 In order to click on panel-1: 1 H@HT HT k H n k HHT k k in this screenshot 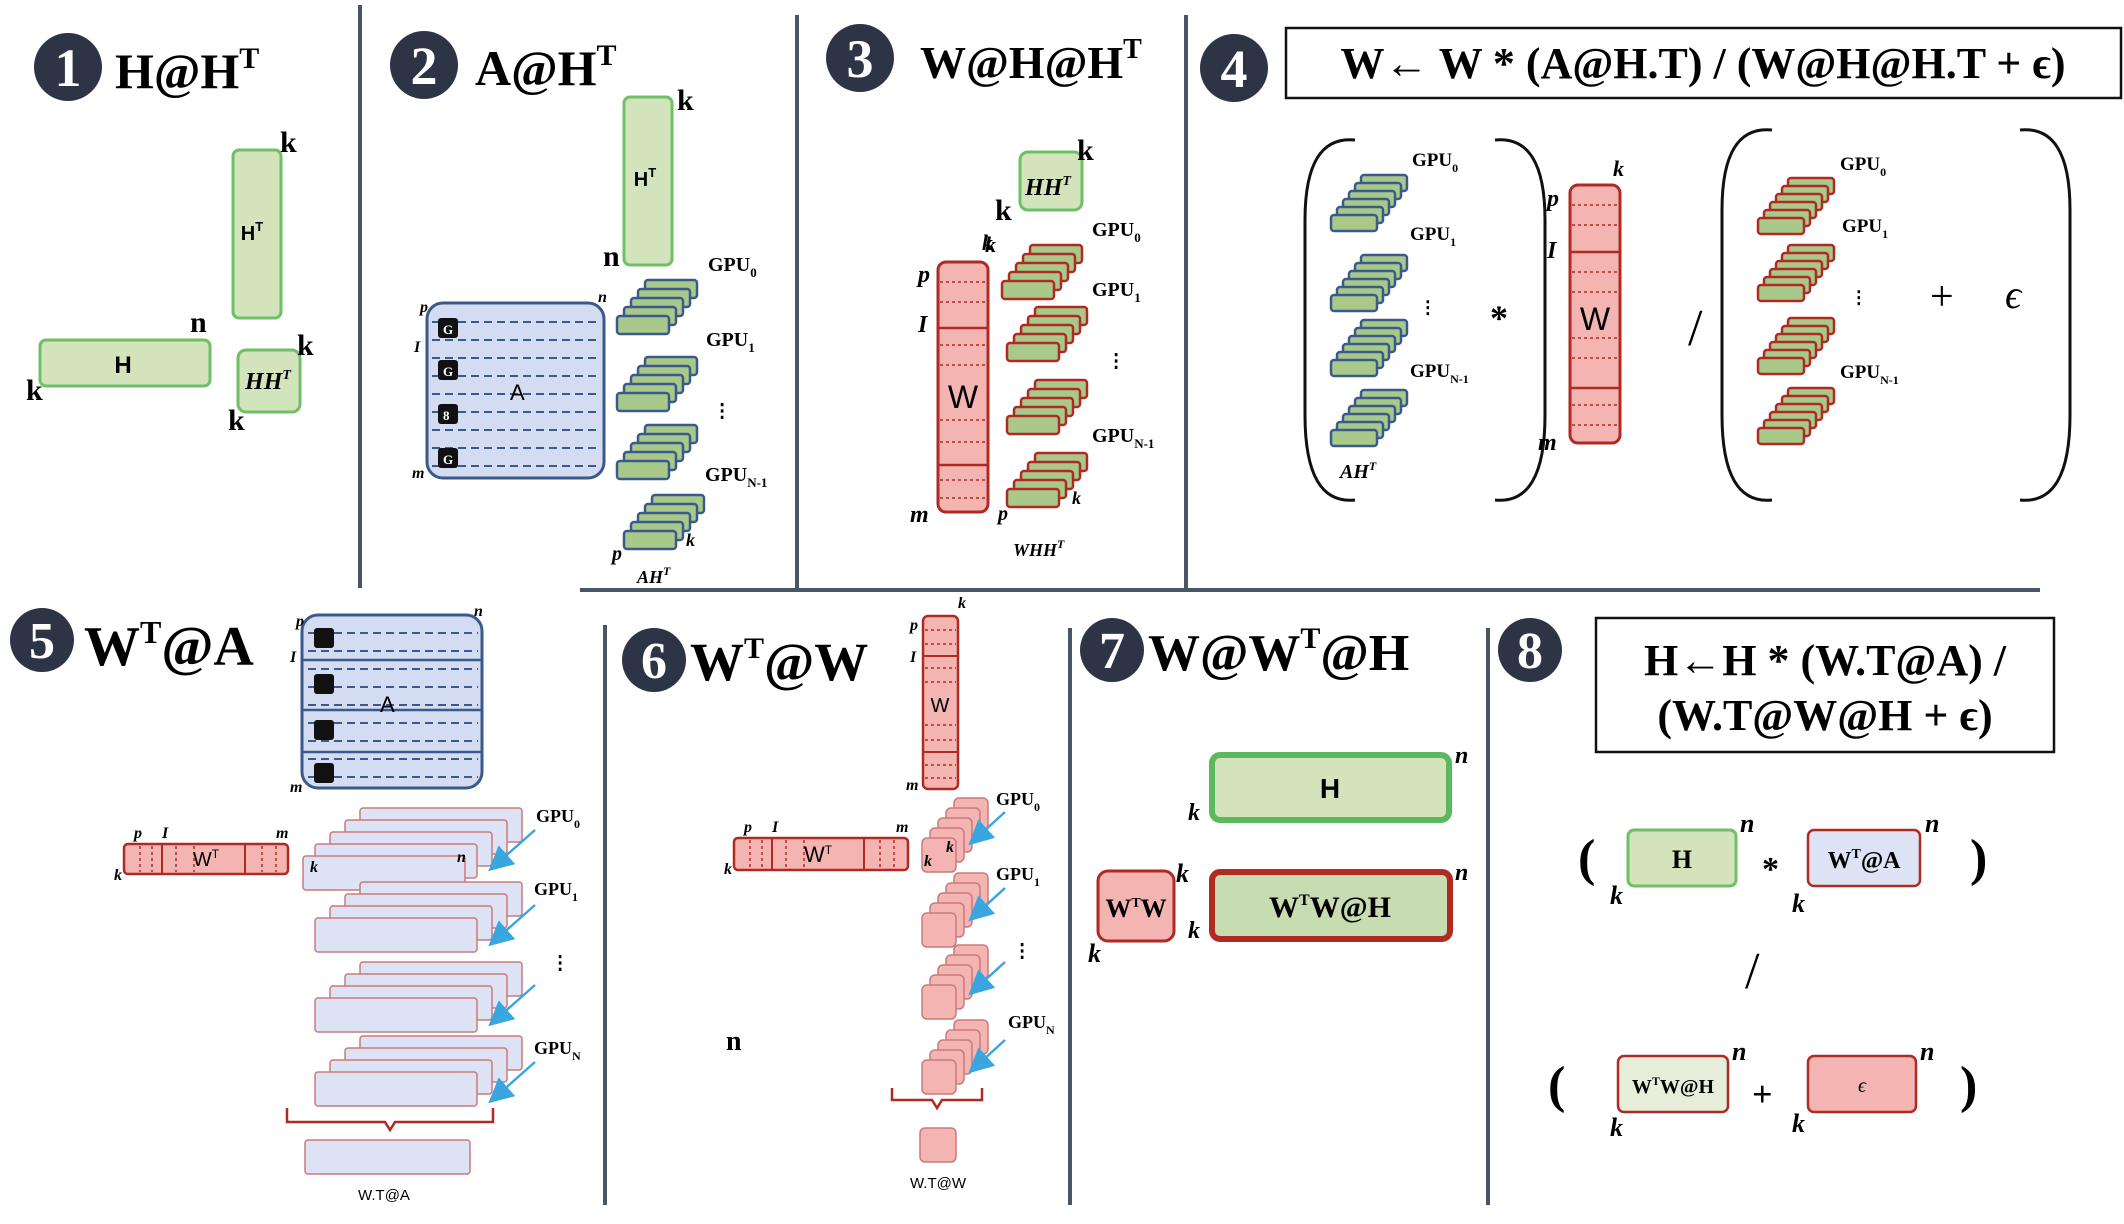, I will do `click(170, 235)`.